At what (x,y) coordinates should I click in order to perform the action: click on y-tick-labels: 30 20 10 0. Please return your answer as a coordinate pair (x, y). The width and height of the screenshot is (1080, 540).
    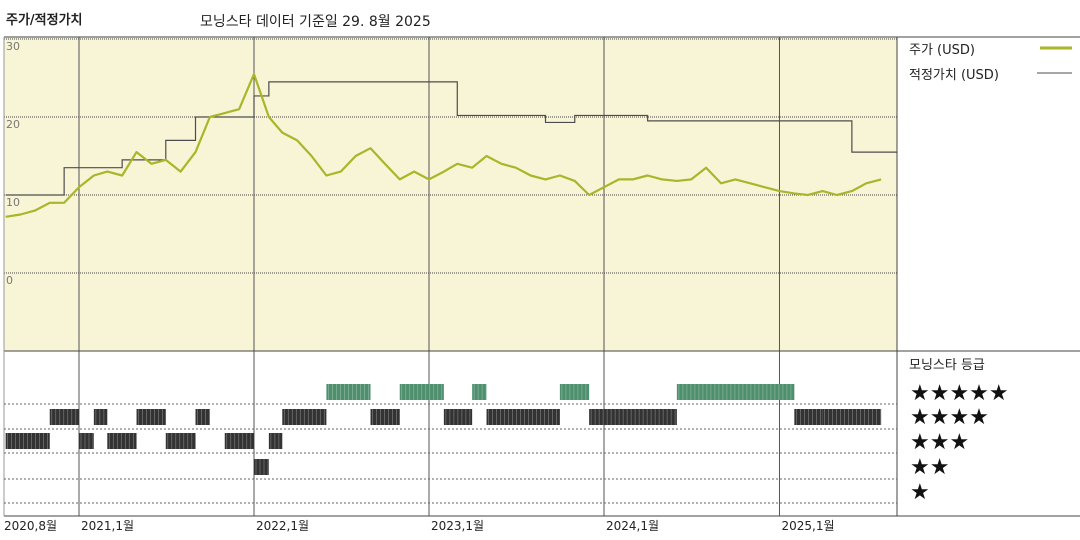
    Looking at the image, I should click on (13, 163).